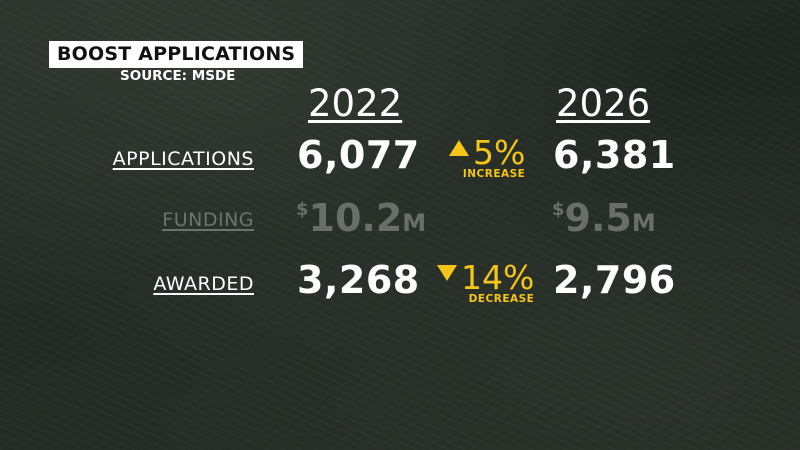 This screenshot has height=450, width=800. What do you see at coordinates (603, 103) in the screenshot?
I see `year-header-2026: 2026` at bounding box center [603, 103].